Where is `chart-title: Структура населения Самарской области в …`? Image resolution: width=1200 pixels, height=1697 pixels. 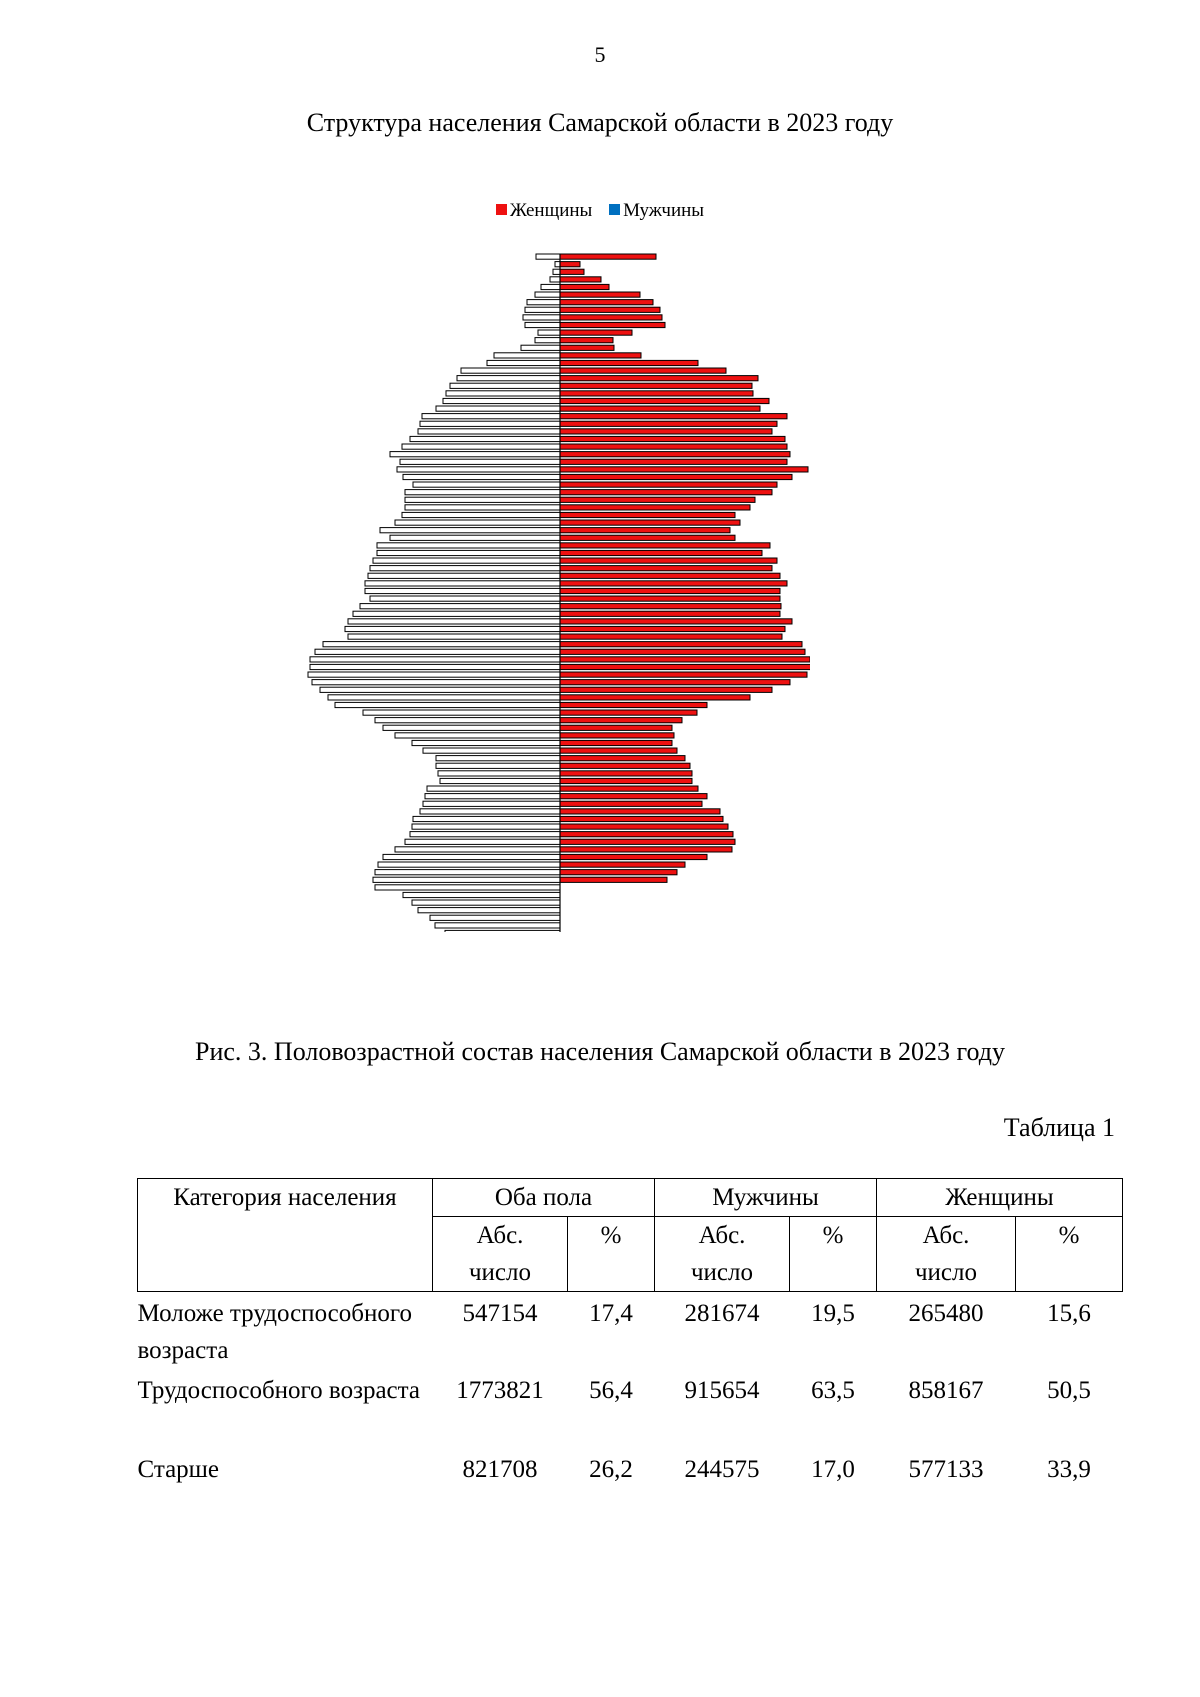 chart-title: Структура населения Самарской области в … is located at coordinates (600, 122).